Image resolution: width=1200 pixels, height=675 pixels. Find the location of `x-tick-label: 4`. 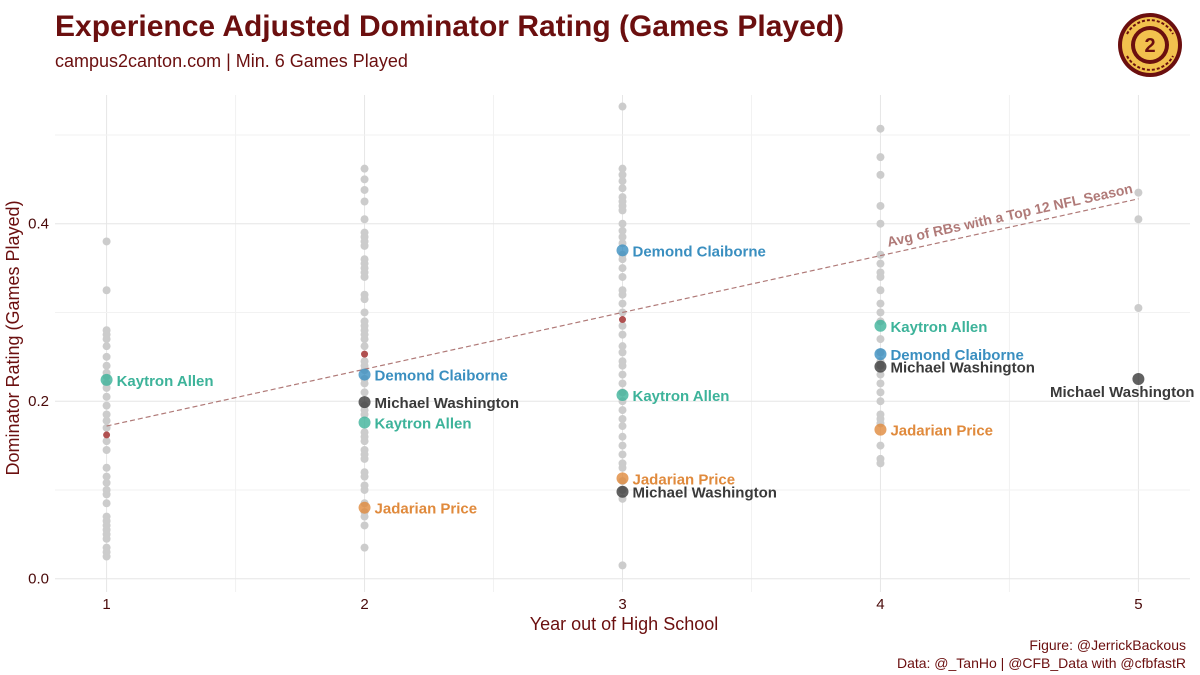

x-tick-label: 4 is located at coordinates (880, 604).